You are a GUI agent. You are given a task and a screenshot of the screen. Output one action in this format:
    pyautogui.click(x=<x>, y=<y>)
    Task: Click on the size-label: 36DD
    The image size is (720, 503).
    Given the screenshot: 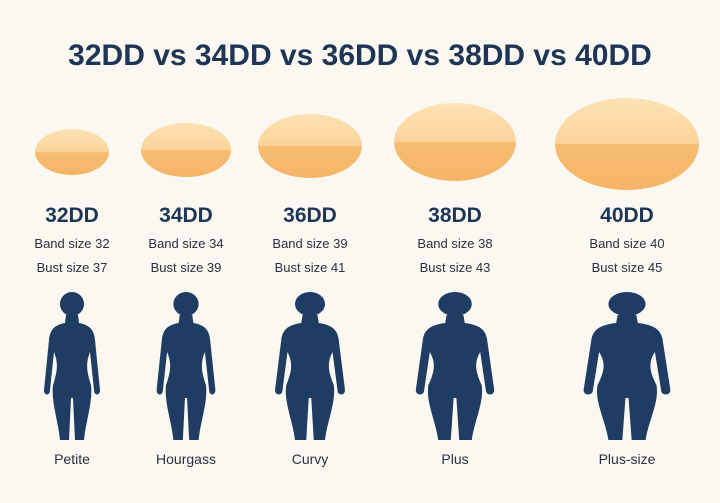 What is the action you would take?
    pyautogui.click(x=310, y=215)
    